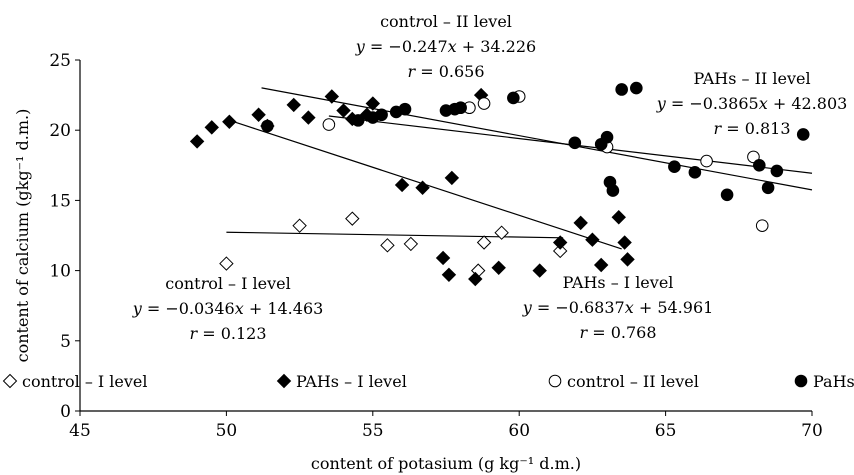 The height and width of the screenshot is (475, 854). I want to click on legend-label: PaHs – II level, so click(833, 381).